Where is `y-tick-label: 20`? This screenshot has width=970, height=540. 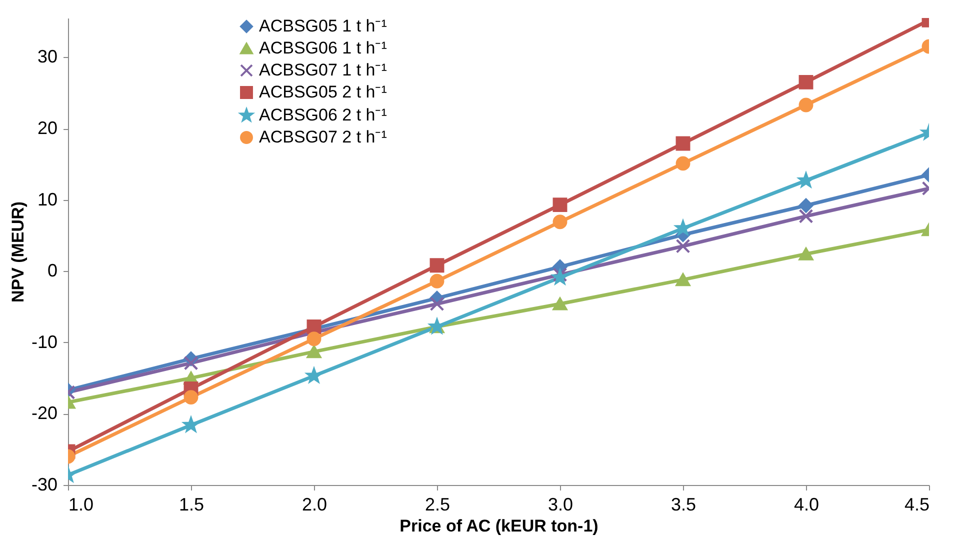
y-tick-label: 20 is located at coordinates (47, 128).